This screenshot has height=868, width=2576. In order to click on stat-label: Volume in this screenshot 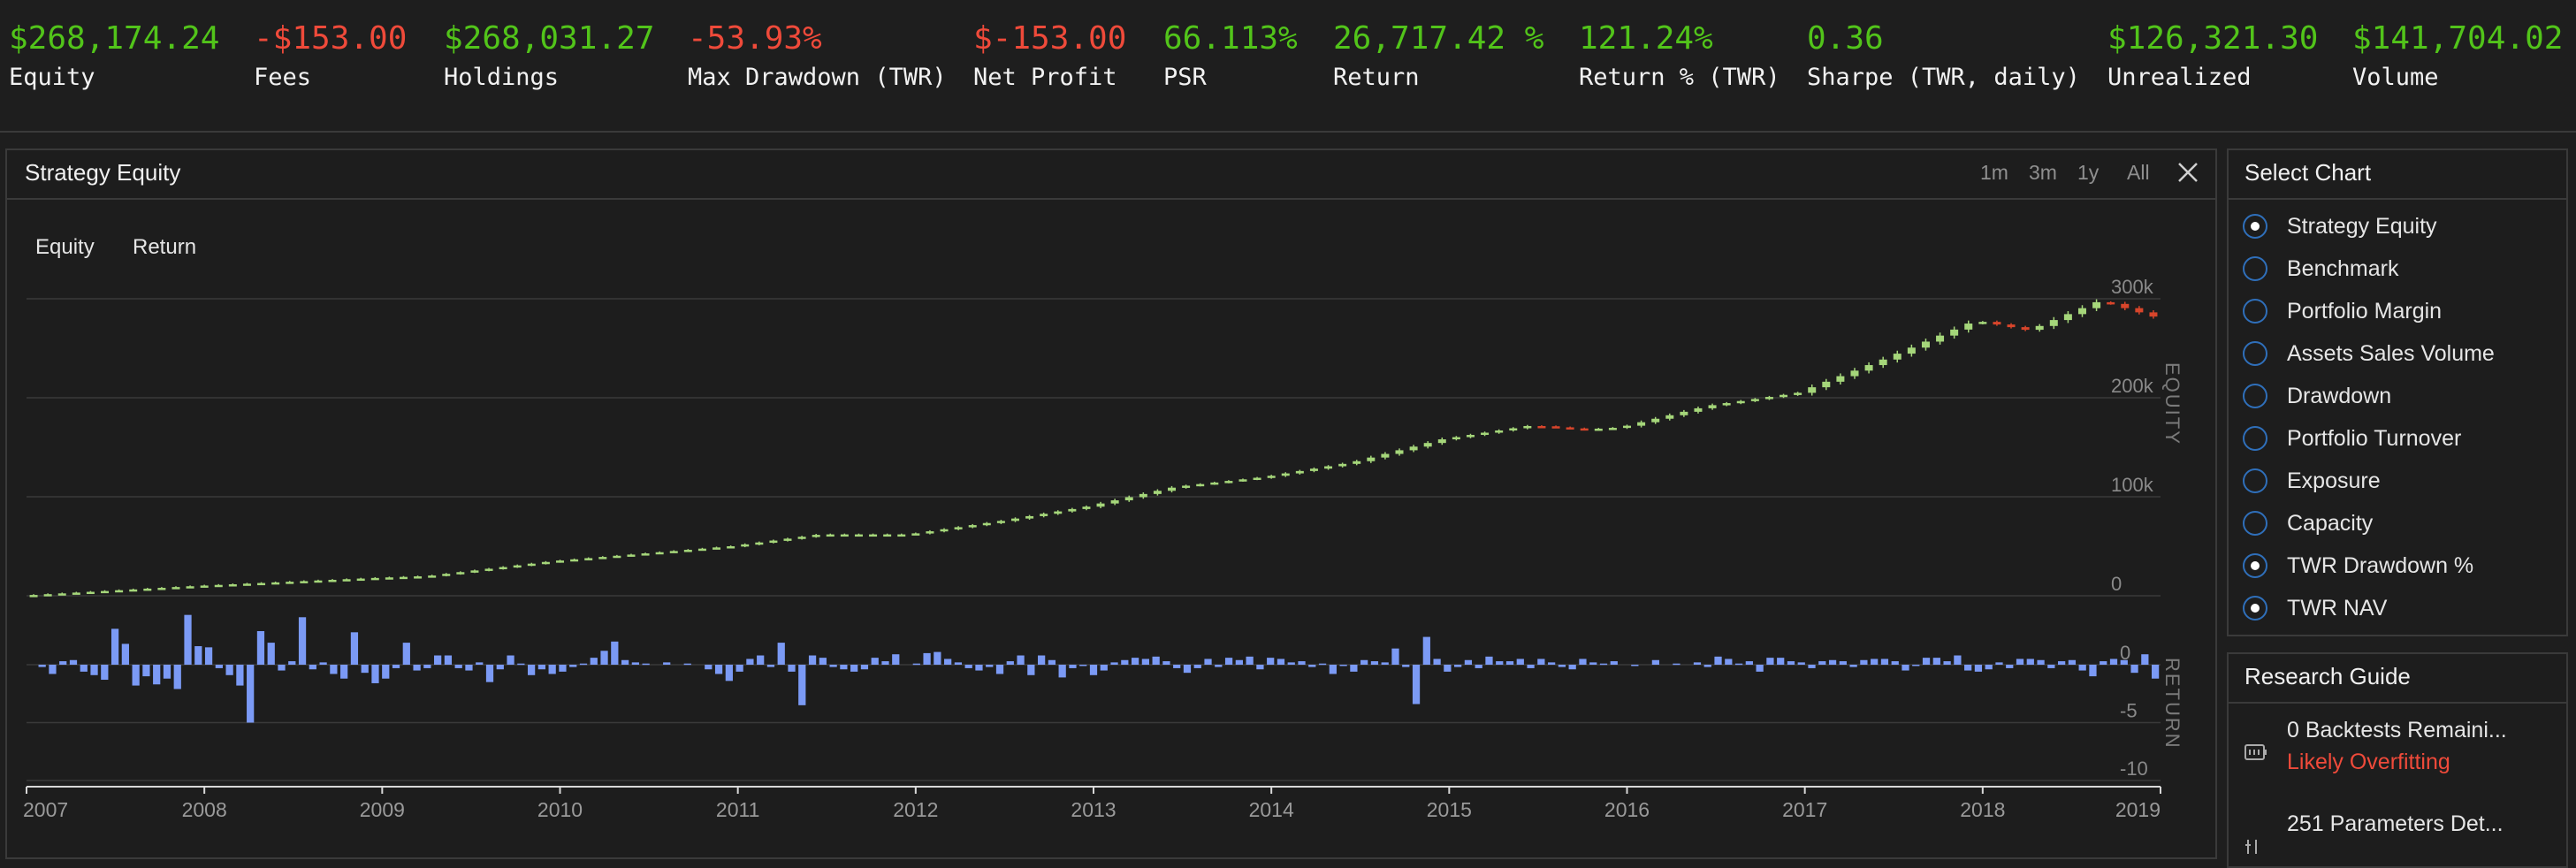, I will do `click(2395, 77)`.